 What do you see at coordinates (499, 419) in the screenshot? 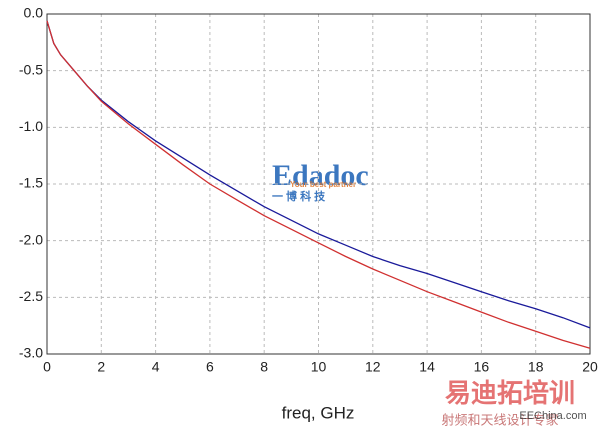
I see `watermark: 射频和天线设计专家` at bounding box center [499, 419].